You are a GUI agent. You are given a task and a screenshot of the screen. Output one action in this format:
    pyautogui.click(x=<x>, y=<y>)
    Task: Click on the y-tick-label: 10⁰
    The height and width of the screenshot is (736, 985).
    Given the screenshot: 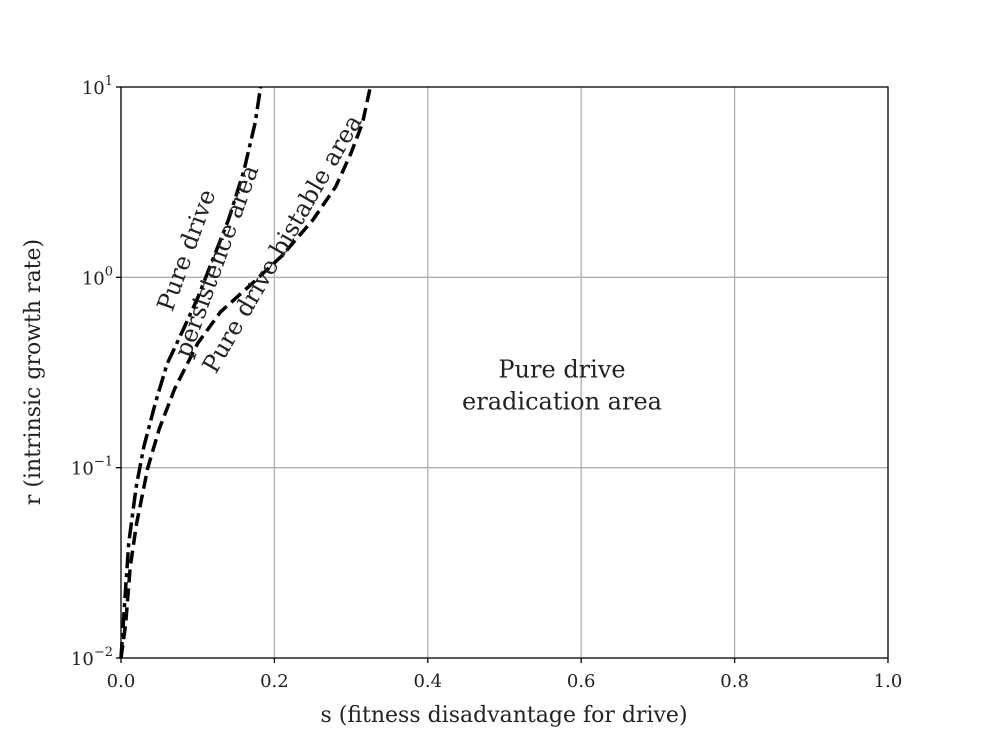 What is the action you would take?
    pyautogui.click(x=97, y=276)
    